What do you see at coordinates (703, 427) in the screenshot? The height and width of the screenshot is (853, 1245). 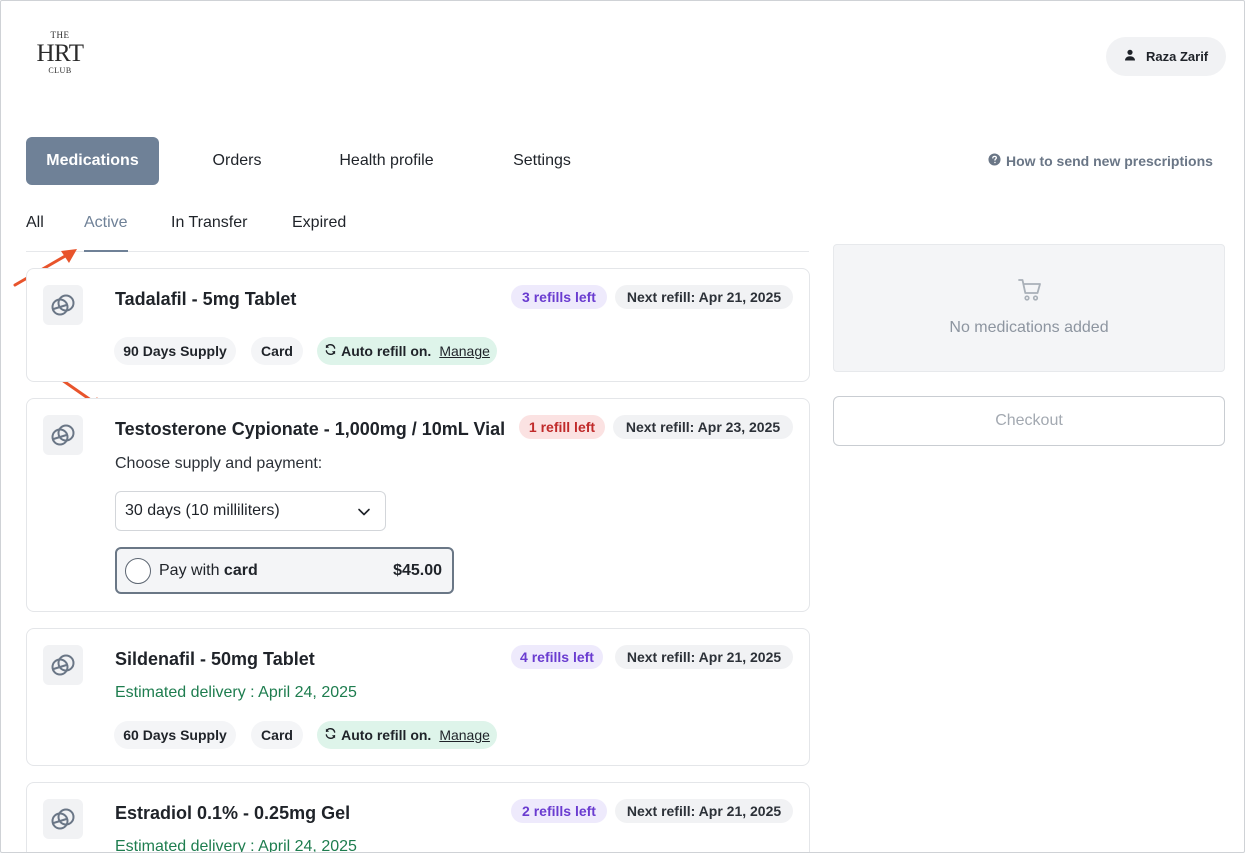 I see `next-refill-badge: Next refill: Apr 23, 2025` at bounding box center [703, 427].